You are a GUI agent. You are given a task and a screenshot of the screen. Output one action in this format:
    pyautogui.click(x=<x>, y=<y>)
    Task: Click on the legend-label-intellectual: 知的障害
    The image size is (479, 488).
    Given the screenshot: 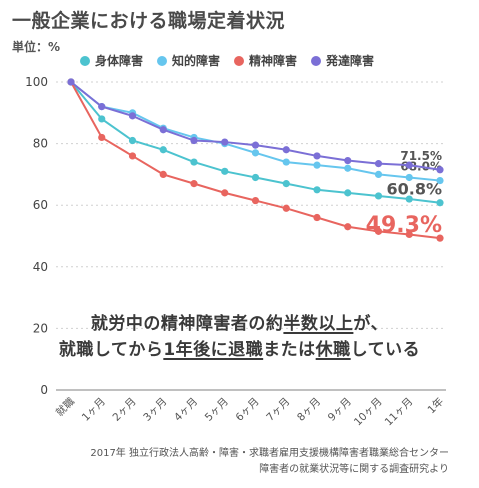 What is the action you would take?
    pyautogui.click(x=196, y=61)
    